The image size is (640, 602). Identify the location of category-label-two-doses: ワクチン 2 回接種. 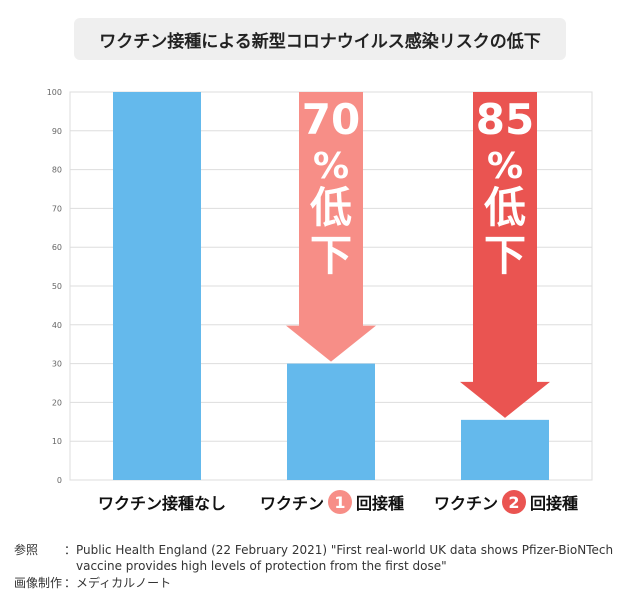
(506, 502).